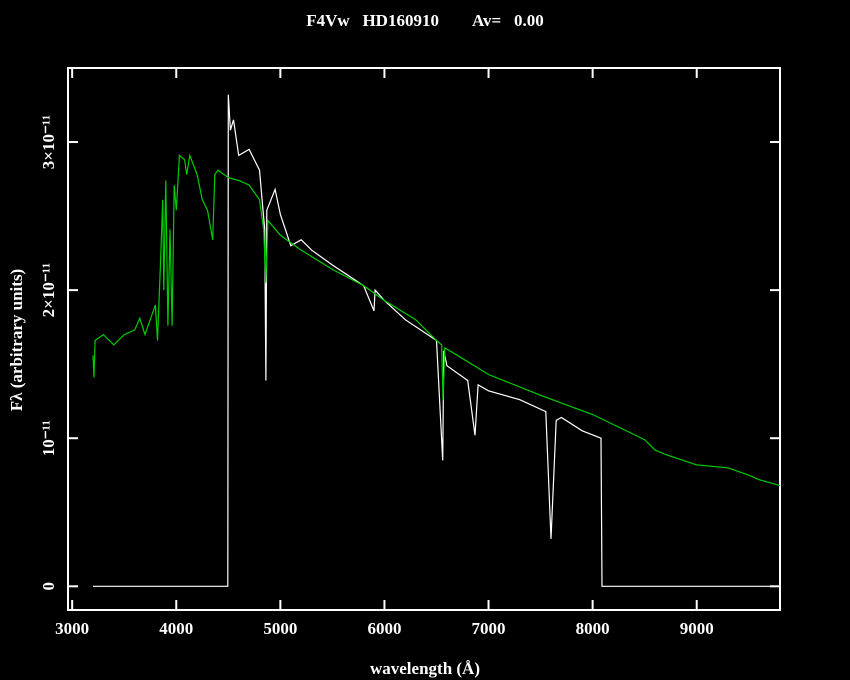  What do you see at coordinates (384, 628) in the screenshot?
I see `x-tick-label: 6000` at bounding box center [384, 628].